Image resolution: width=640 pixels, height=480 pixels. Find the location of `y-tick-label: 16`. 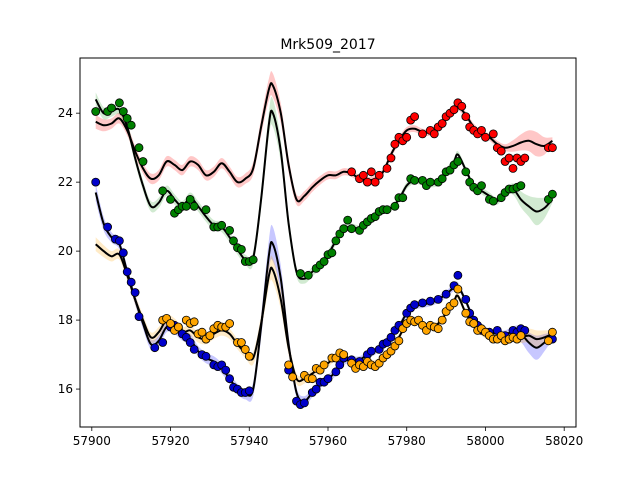

y-tick-label: 16 is located at coordinates (65, 389).